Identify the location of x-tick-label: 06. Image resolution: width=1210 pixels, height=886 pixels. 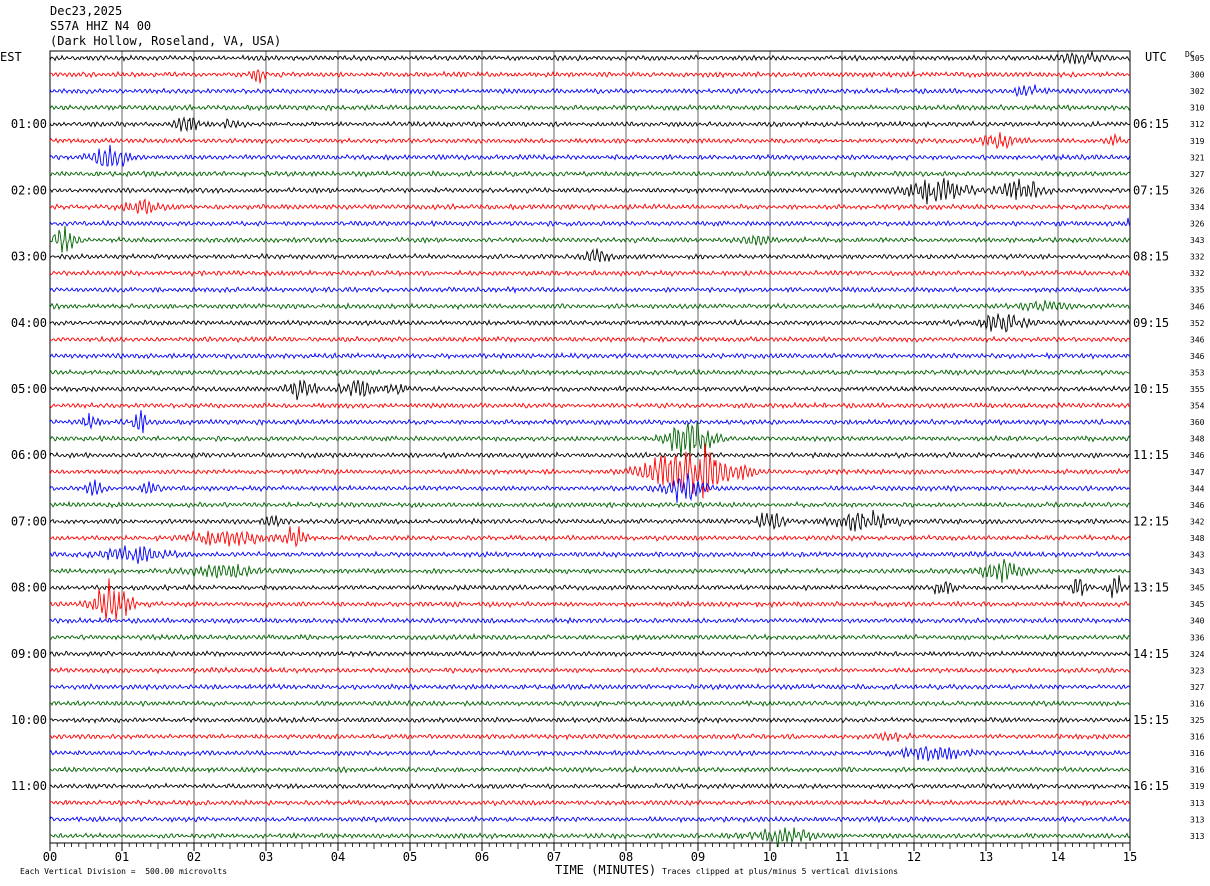
(482, 857).